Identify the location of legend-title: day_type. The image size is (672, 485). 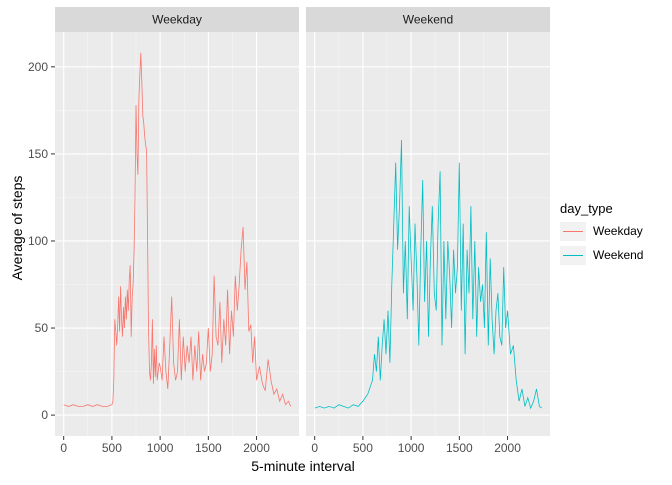
(586, 208).